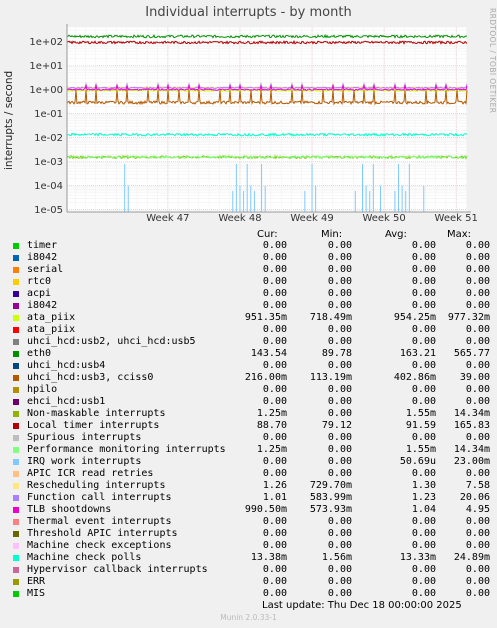  Describe the element at coordinates (420, 413) in the screenshot. I see `value-avg: 1.55m` at that location.